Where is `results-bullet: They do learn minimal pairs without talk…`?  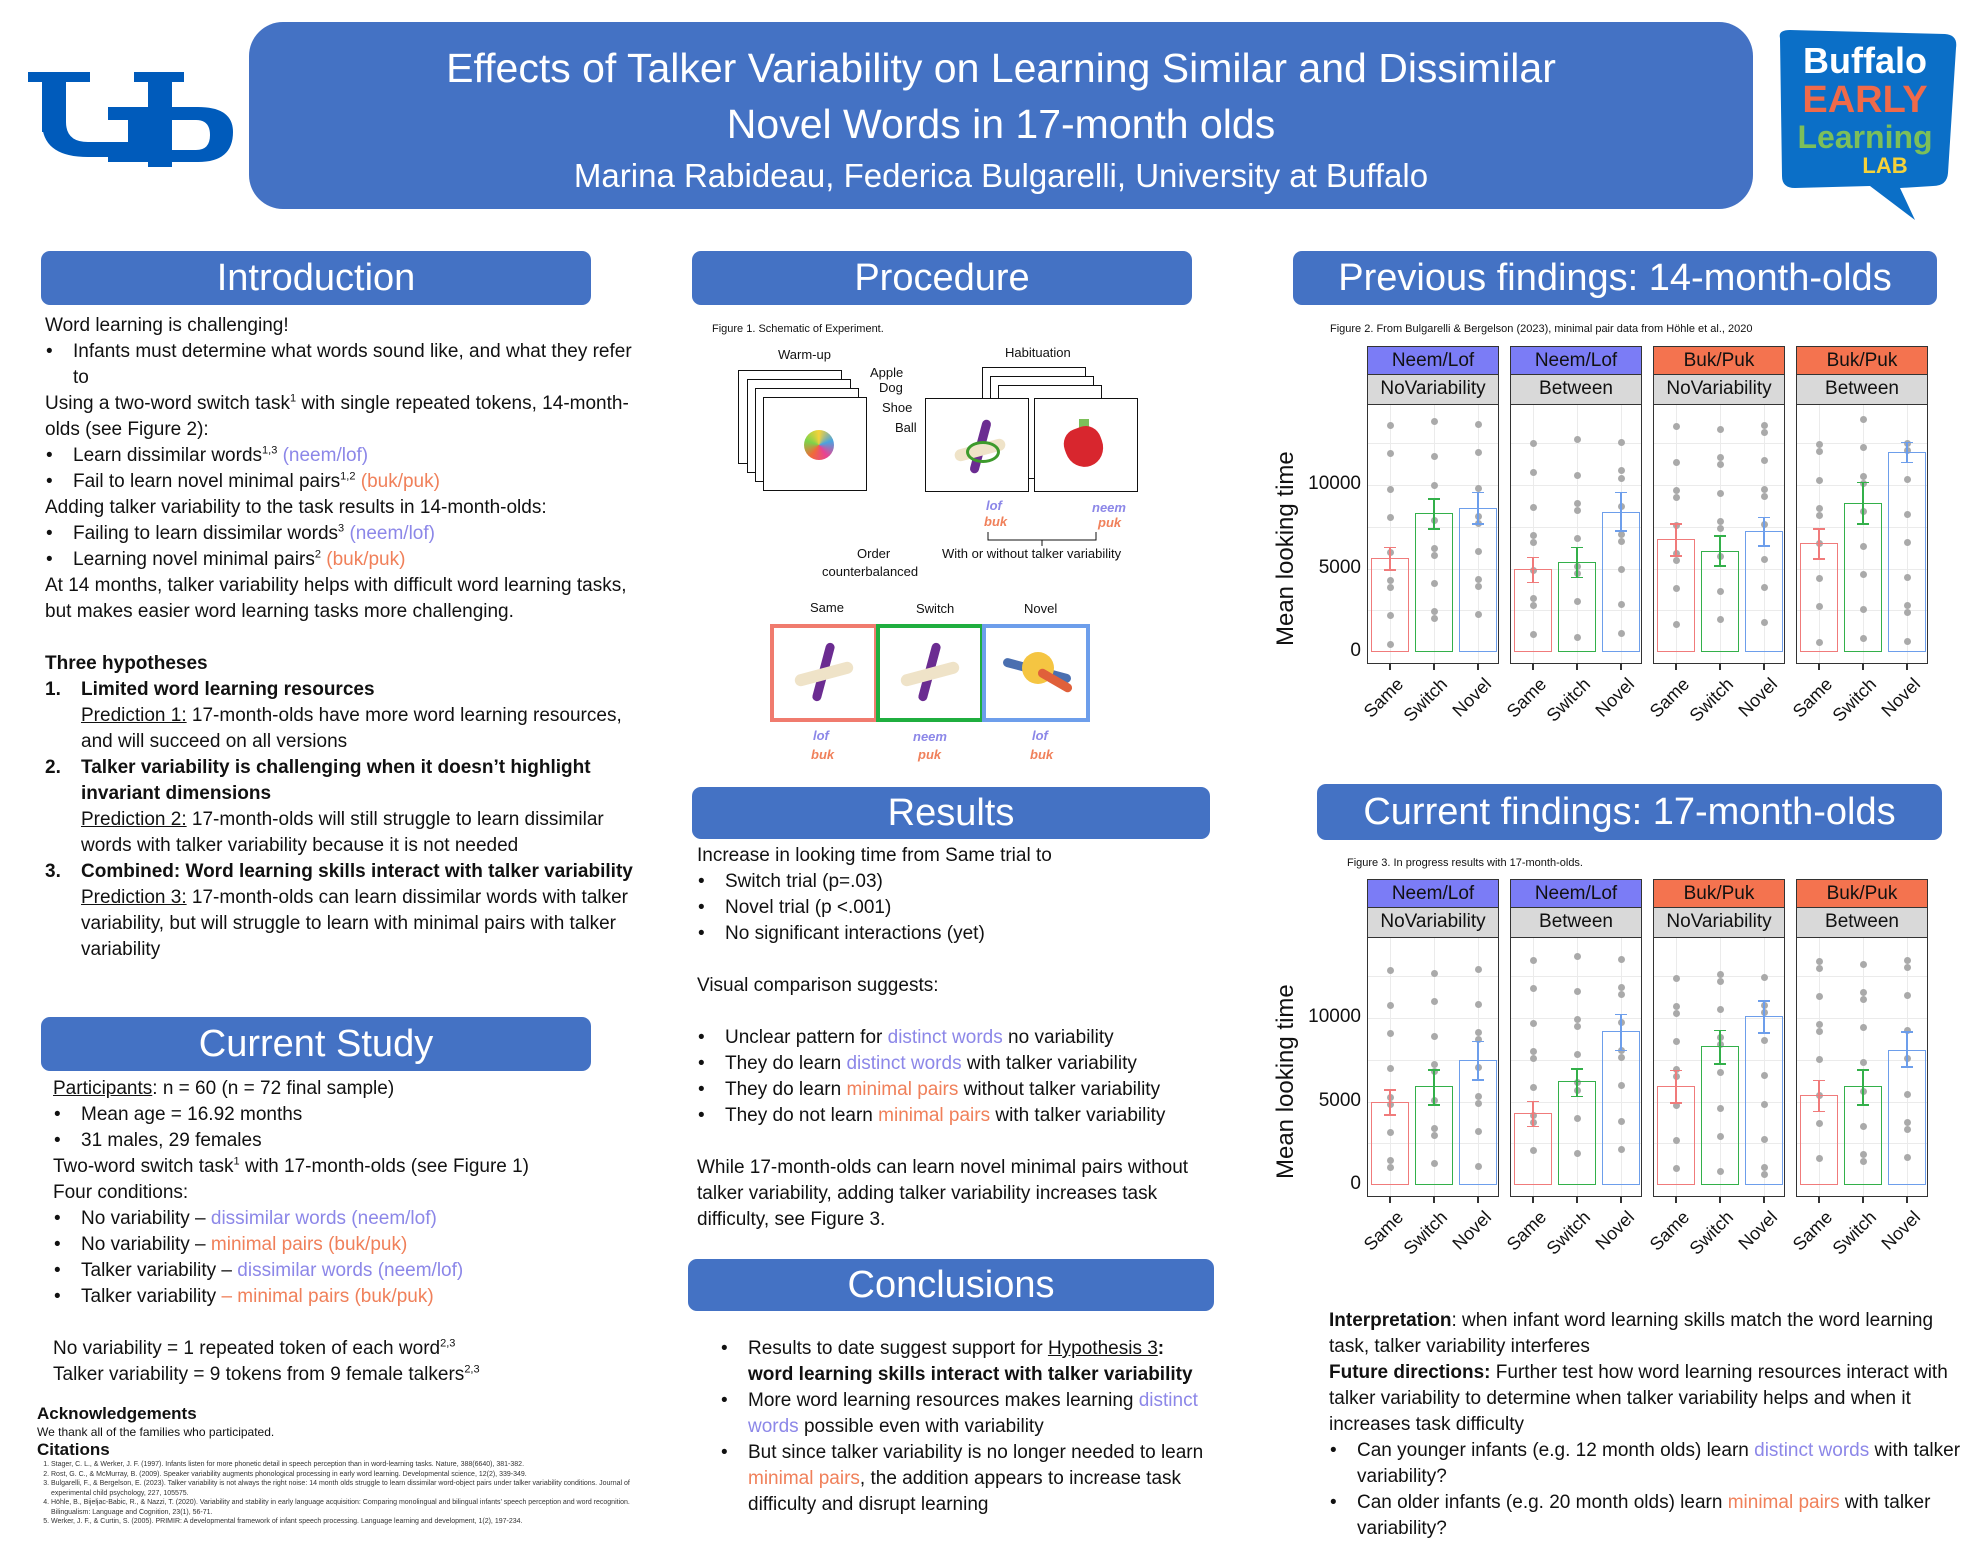 results-bullet: They do learn minimal pairs without talk… is located at coordinates (957, 1090).